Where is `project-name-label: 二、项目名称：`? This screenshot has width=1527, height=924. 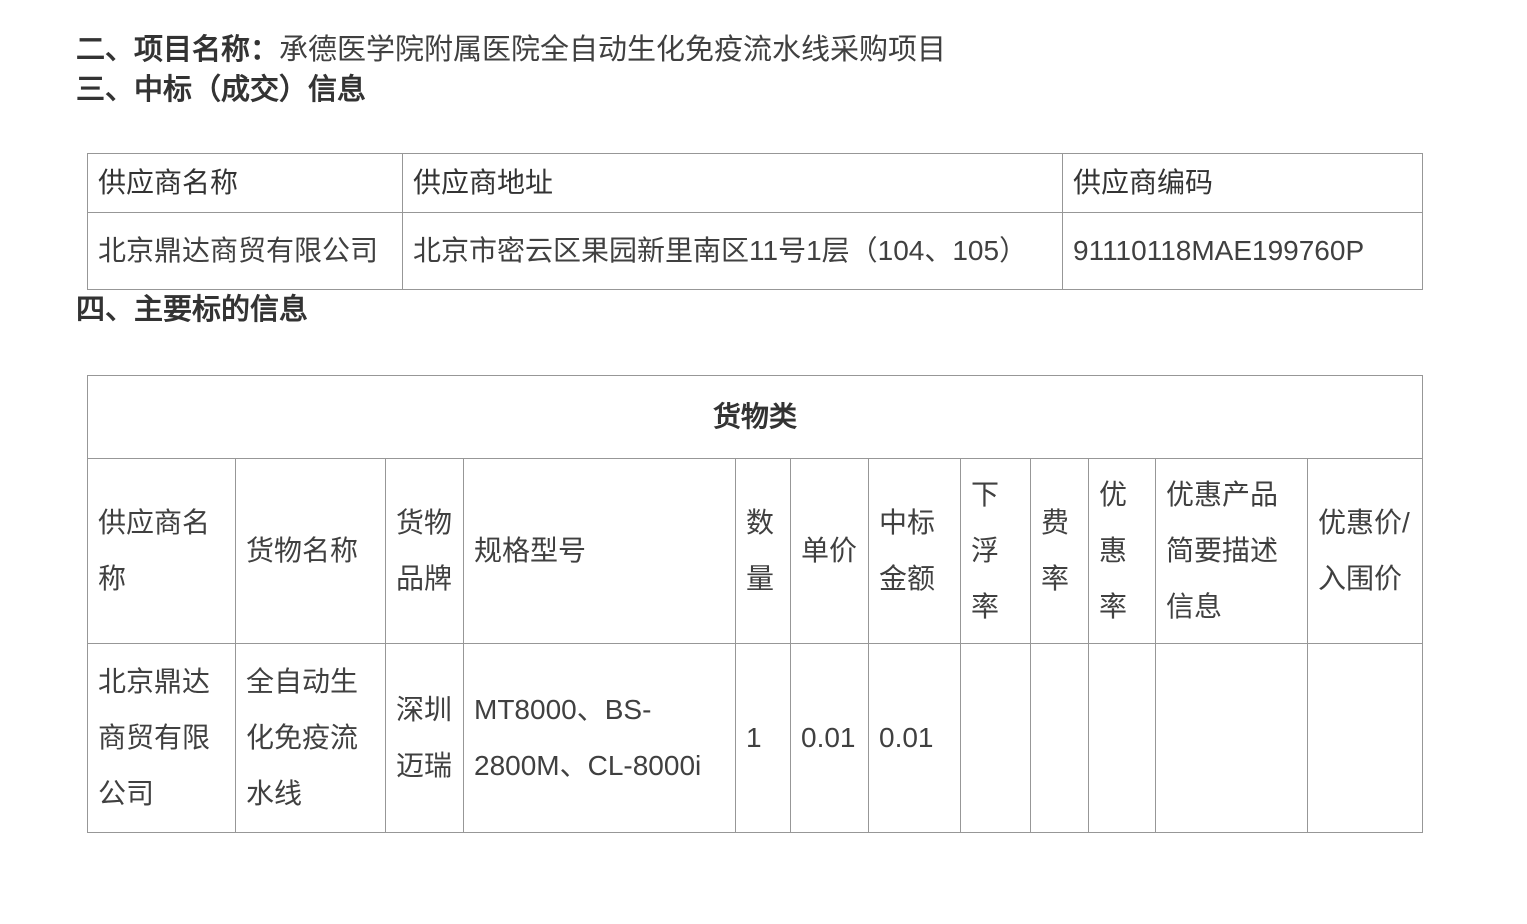 project-name-label: 二、项目名称： is located at coordinates (178, 50).